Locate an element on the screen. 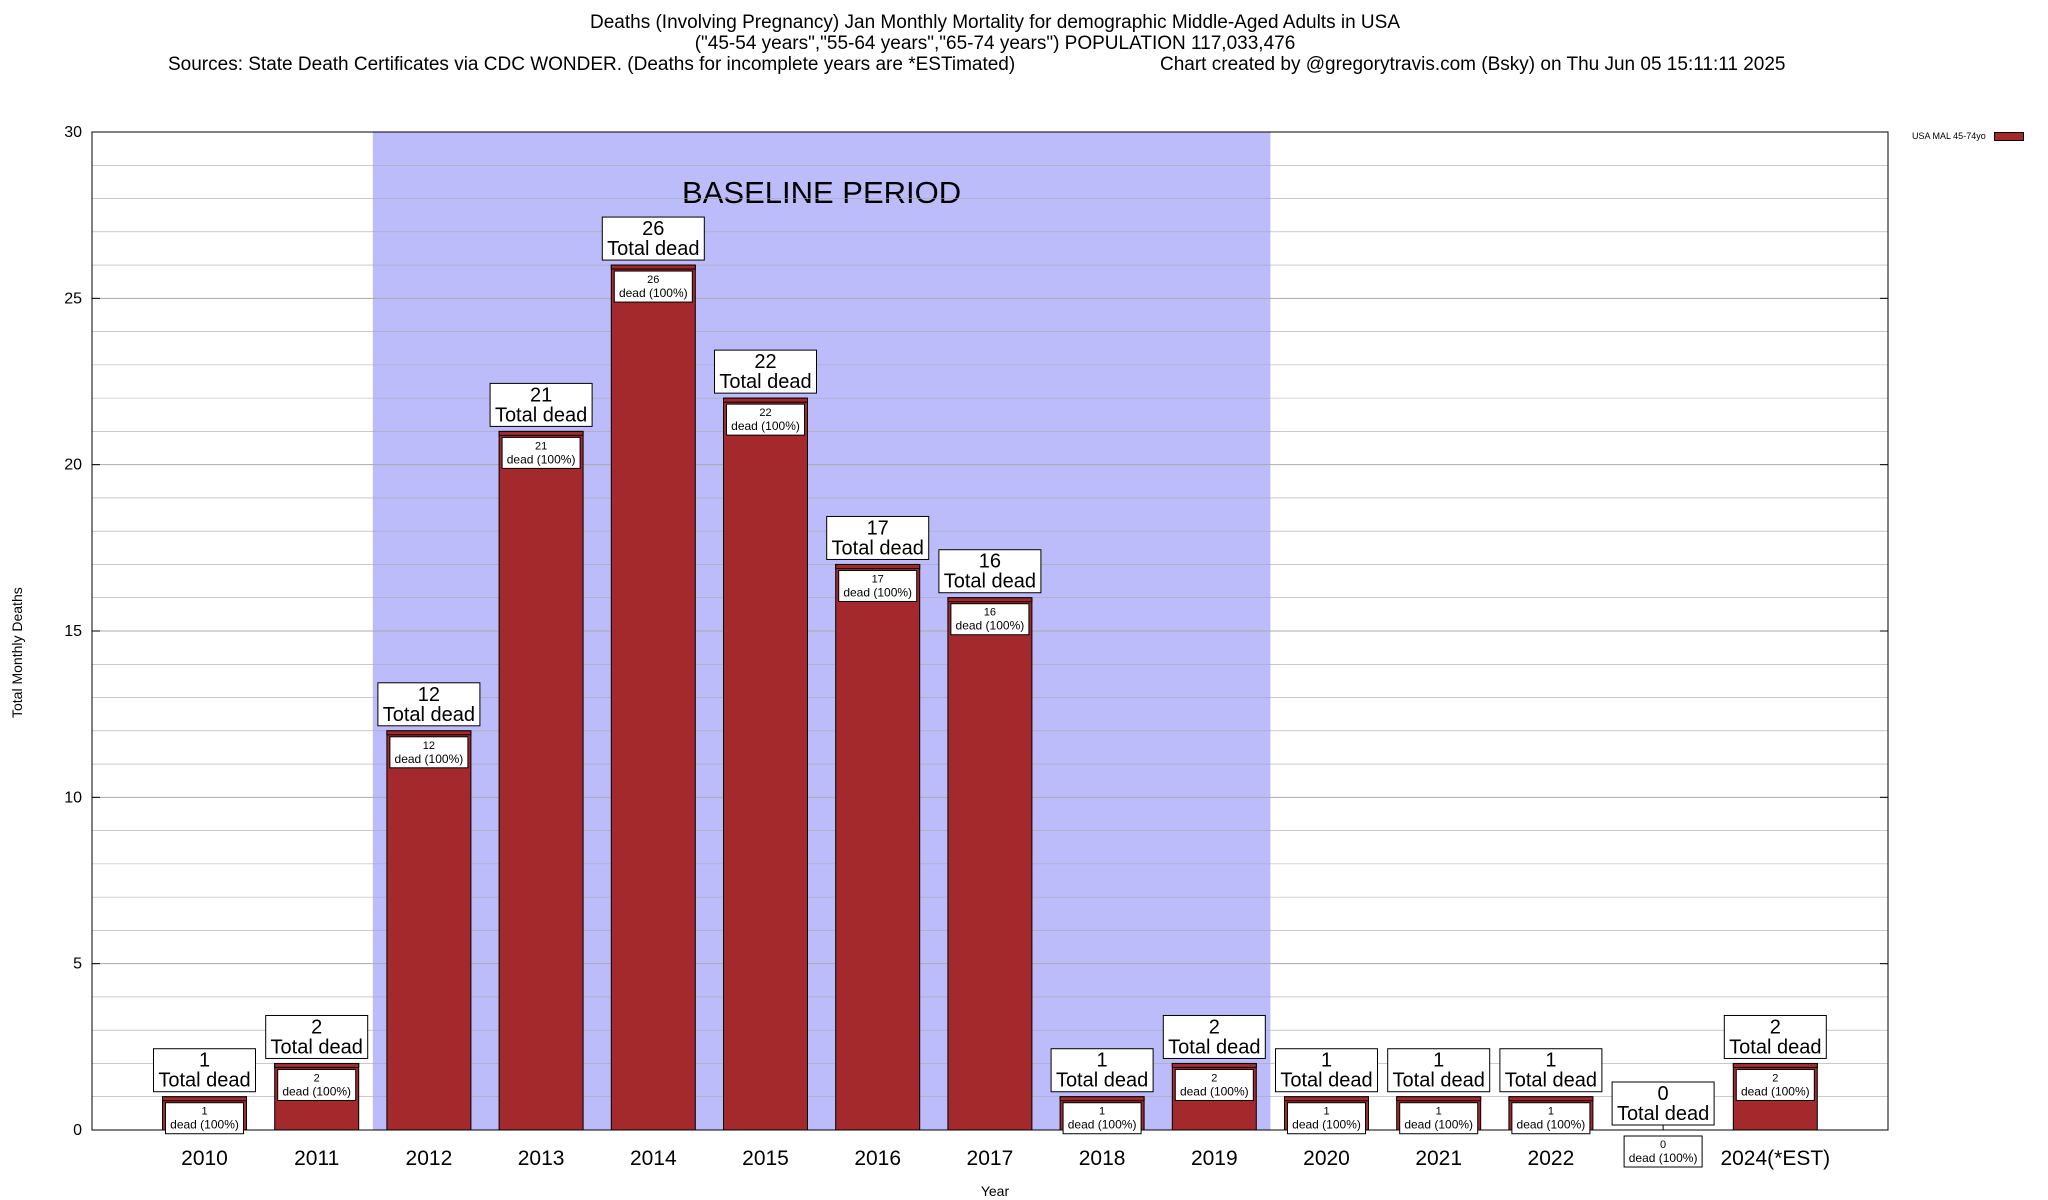 This screenshot has width=2048, height=1200. total-label-value: 12 is located at coordinates (429, 695).